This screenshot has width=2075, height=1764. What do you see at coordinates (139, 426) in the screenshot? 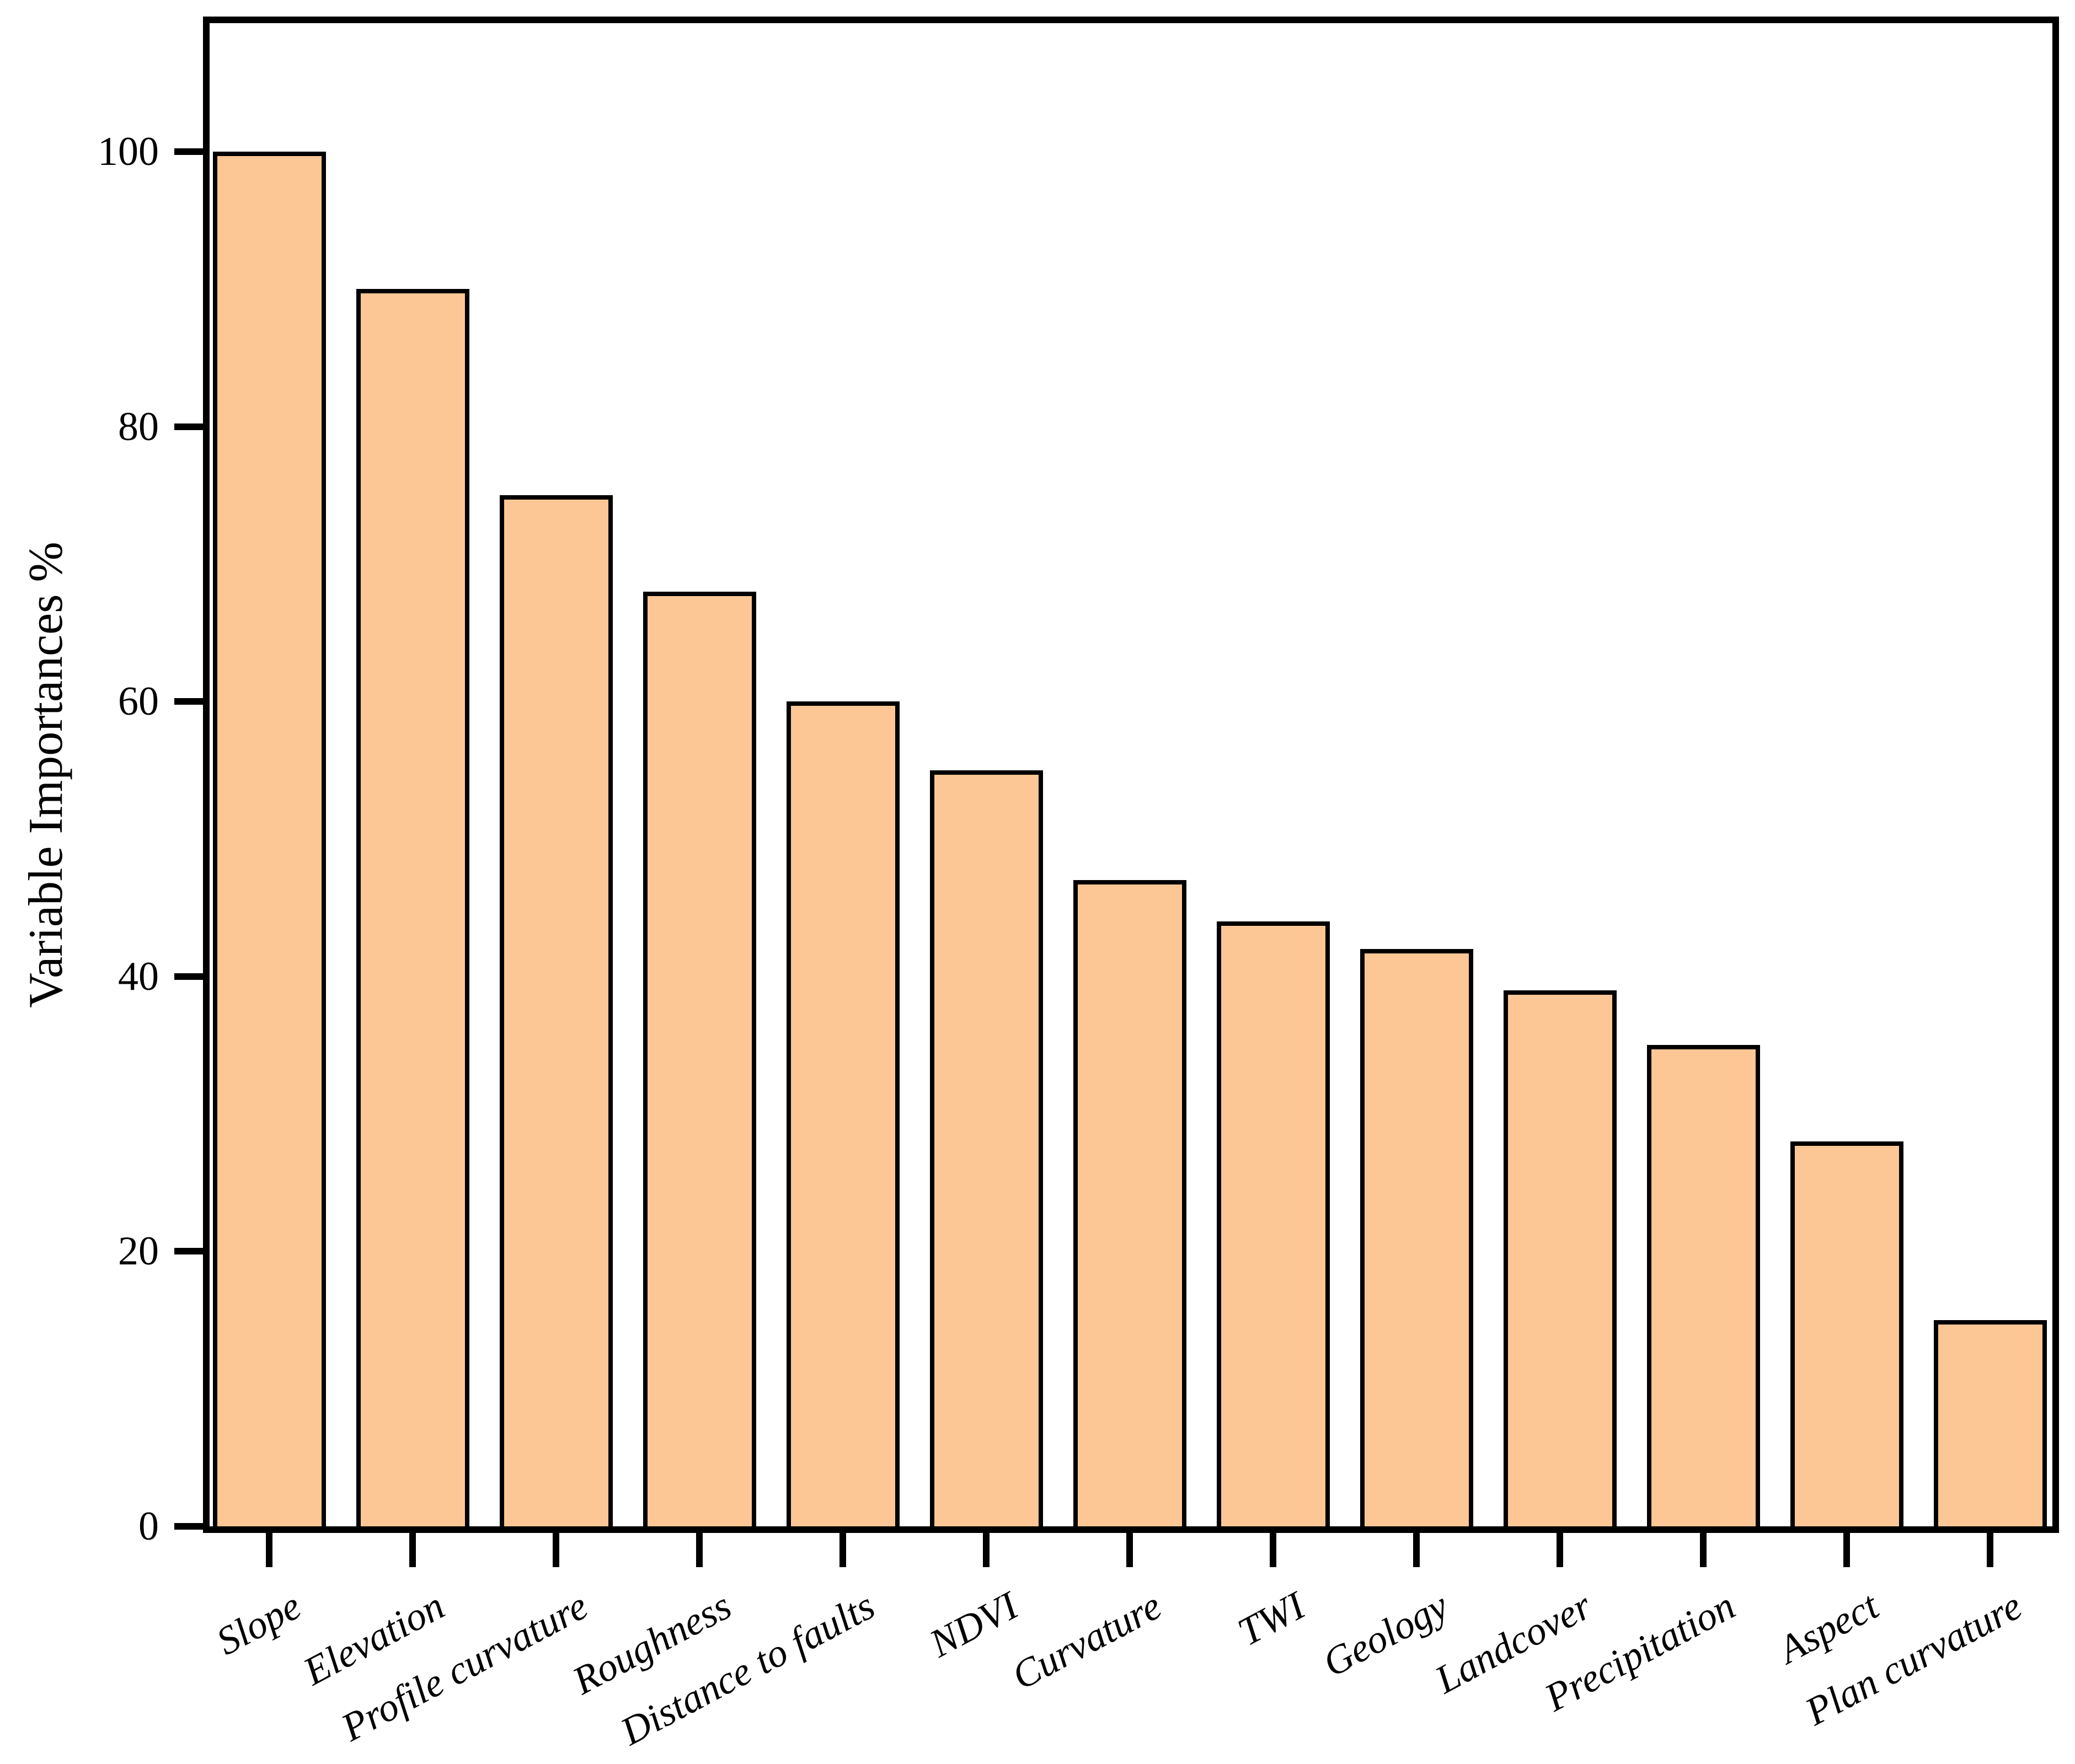
I see `y-tick-label-80: 80` at bounding box center [139, 426].